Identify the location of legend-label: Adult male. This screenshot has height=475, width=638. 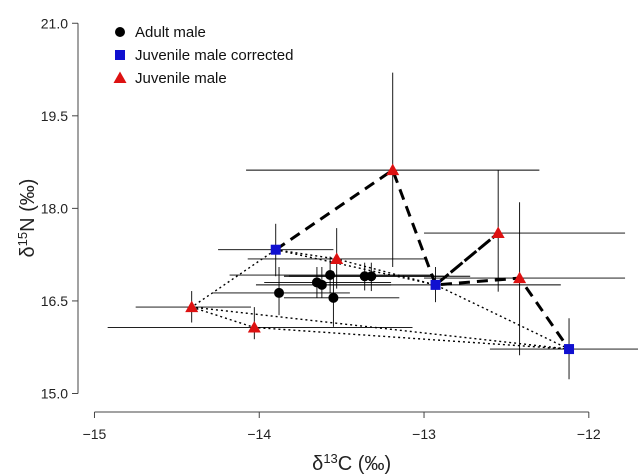
(170, 32).